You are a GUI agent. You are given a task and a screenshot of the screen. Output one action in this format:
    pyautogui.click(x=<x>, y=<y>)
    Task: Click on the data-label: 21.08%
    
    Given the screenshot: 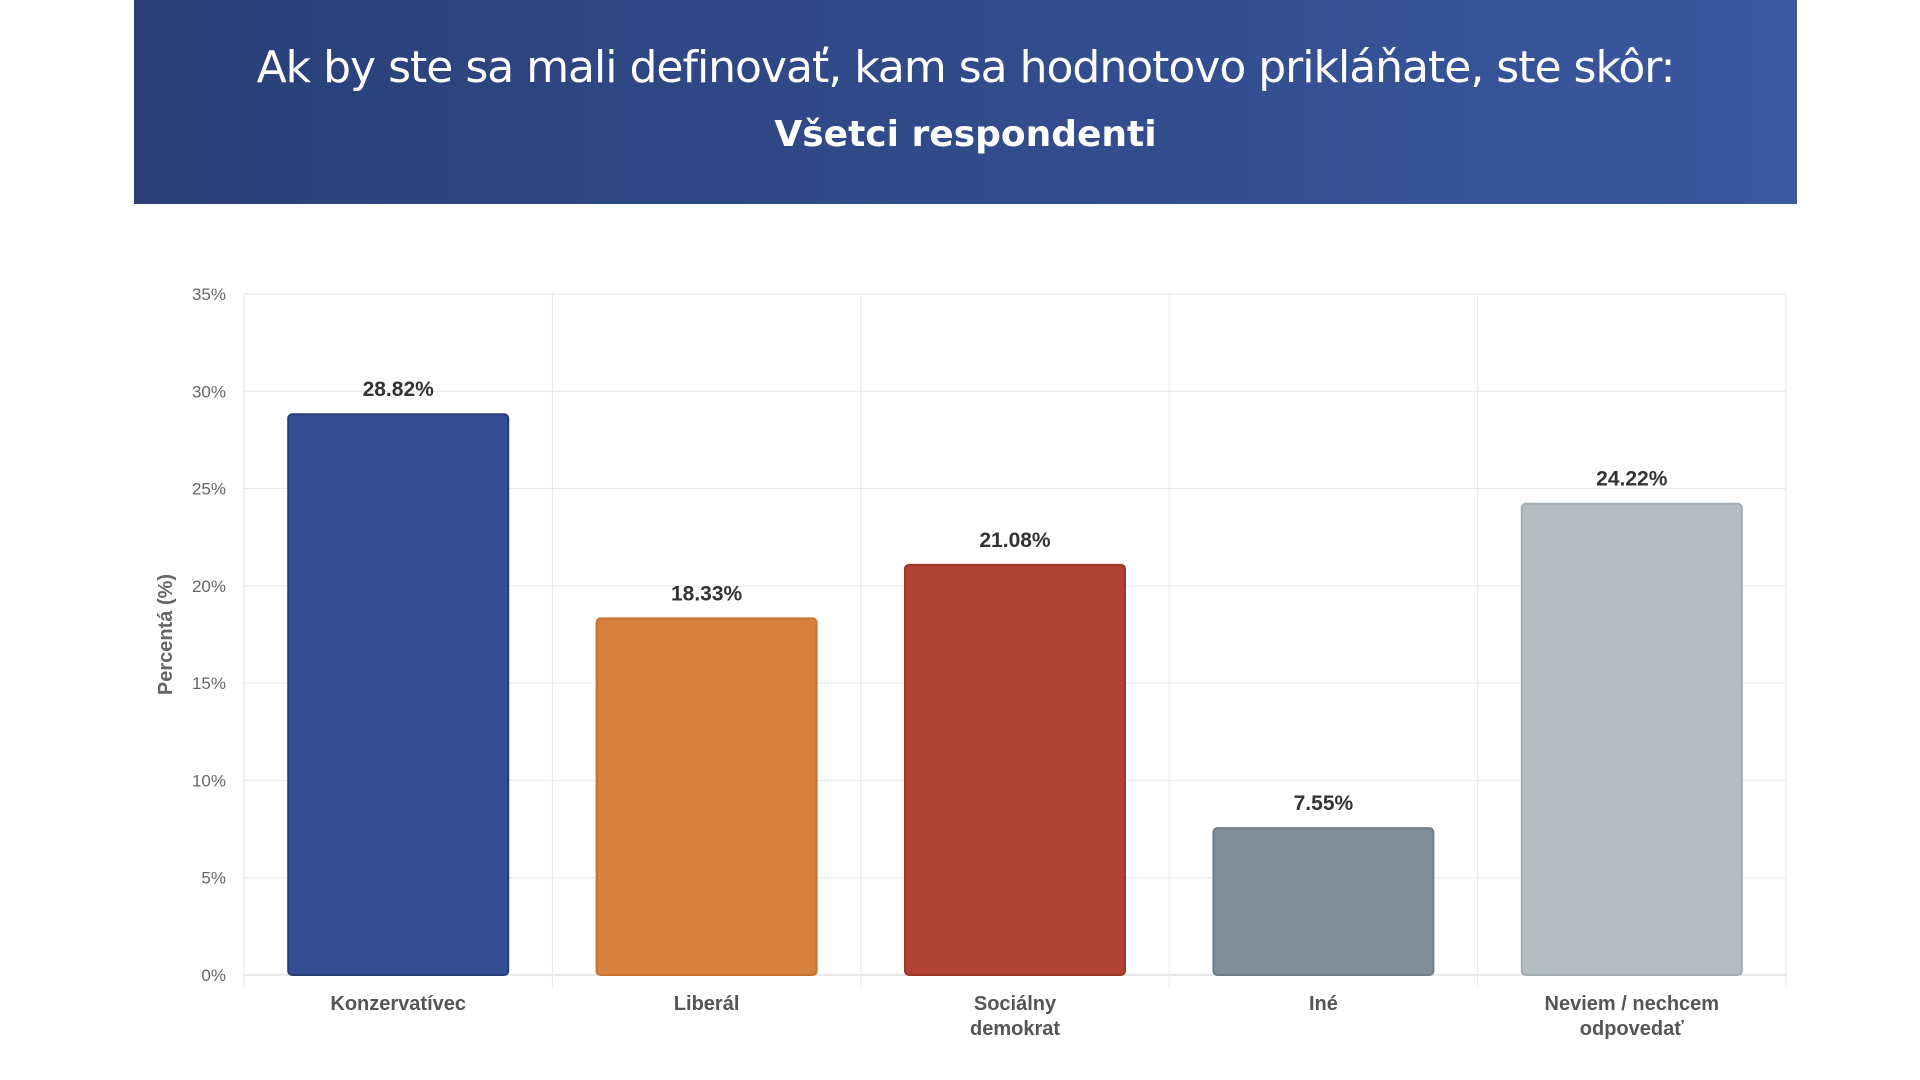 What is the action you would take?
    pyautogui.click(x=1015, y=540)
    